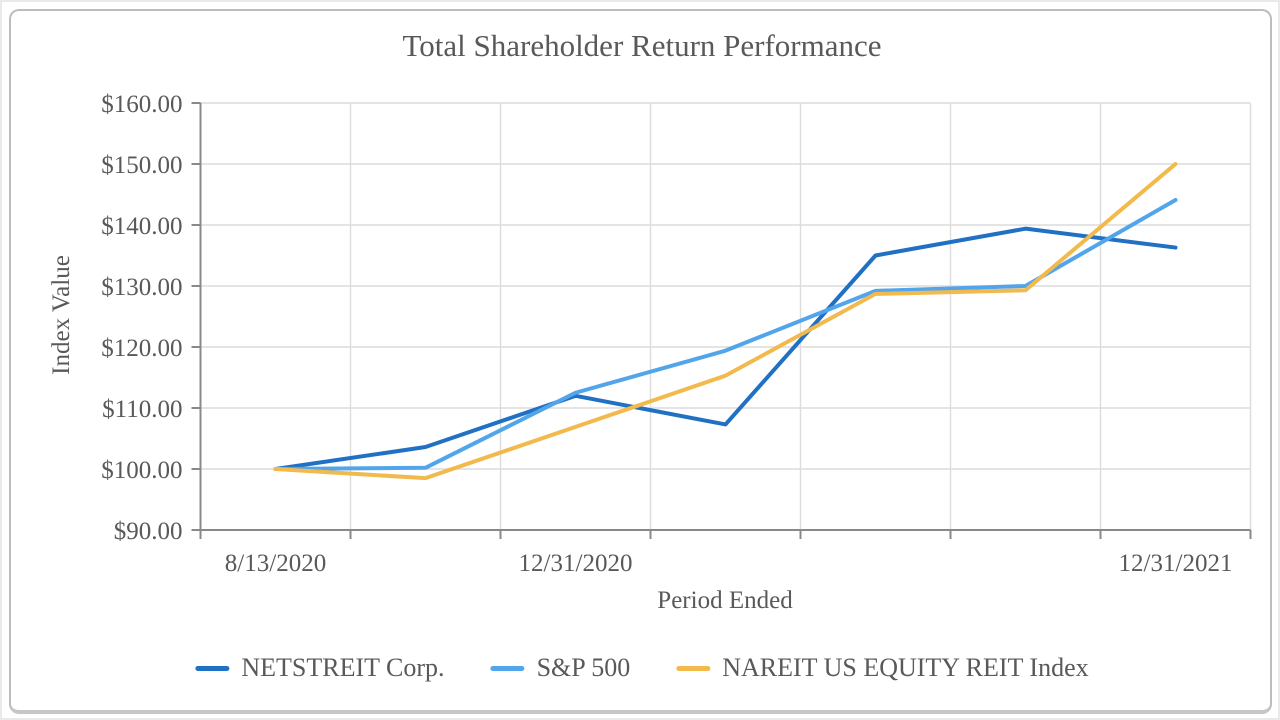  I want to click on legend-item-nareit: NAREIT US EQUITY REIT Index, so click(882, 668).